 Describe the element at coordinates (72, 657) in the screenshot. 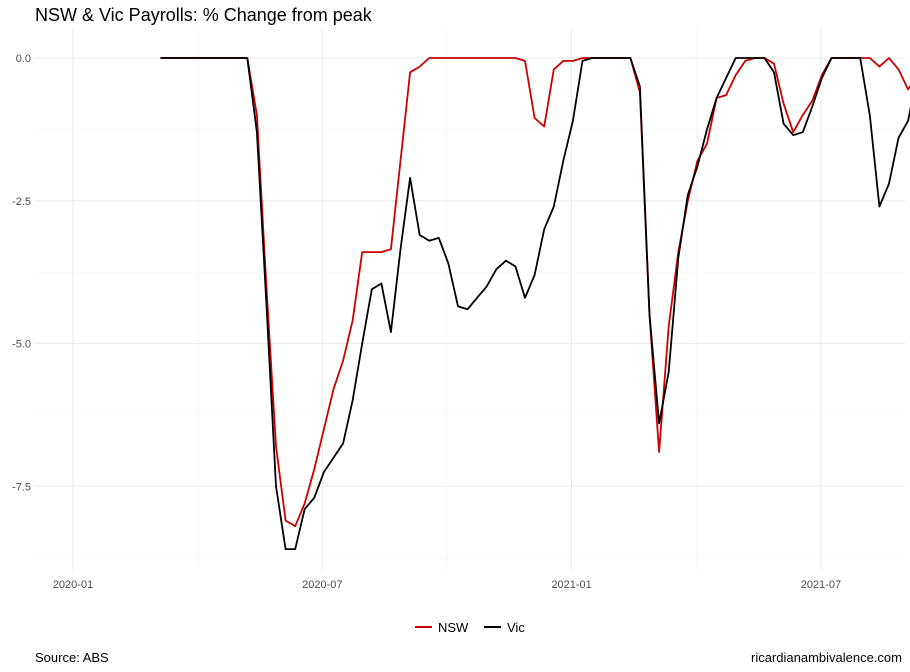

I see `source-note: Source: ABS` at that location.